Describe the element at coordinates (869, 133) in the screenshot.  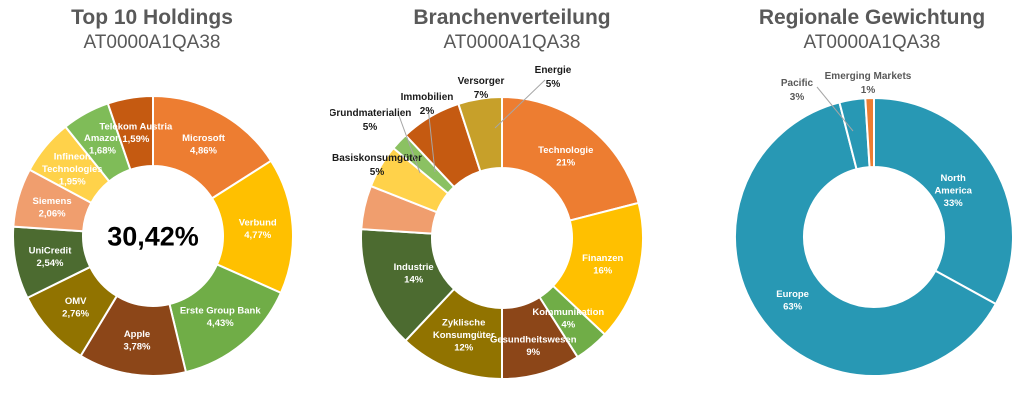
I see `donut-segment-emerging-markets` at that location.